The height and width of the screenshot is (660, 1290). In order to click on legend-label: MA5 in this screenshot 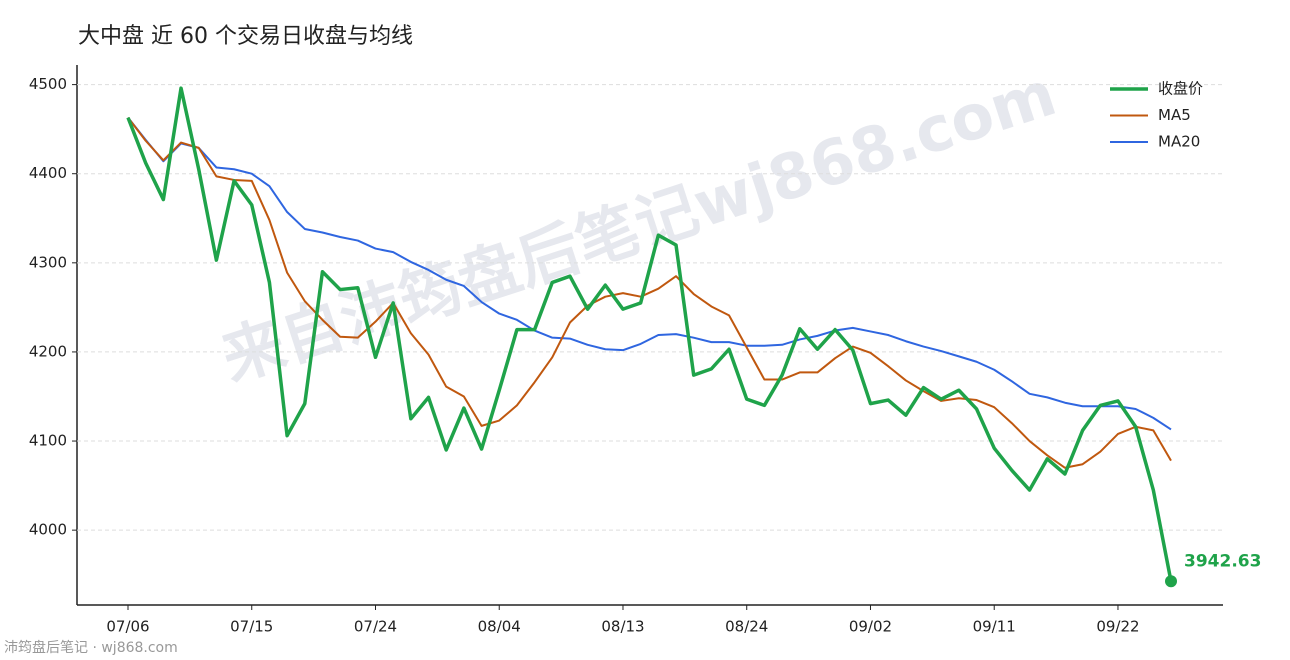, I will do `click(1174, 115)`.